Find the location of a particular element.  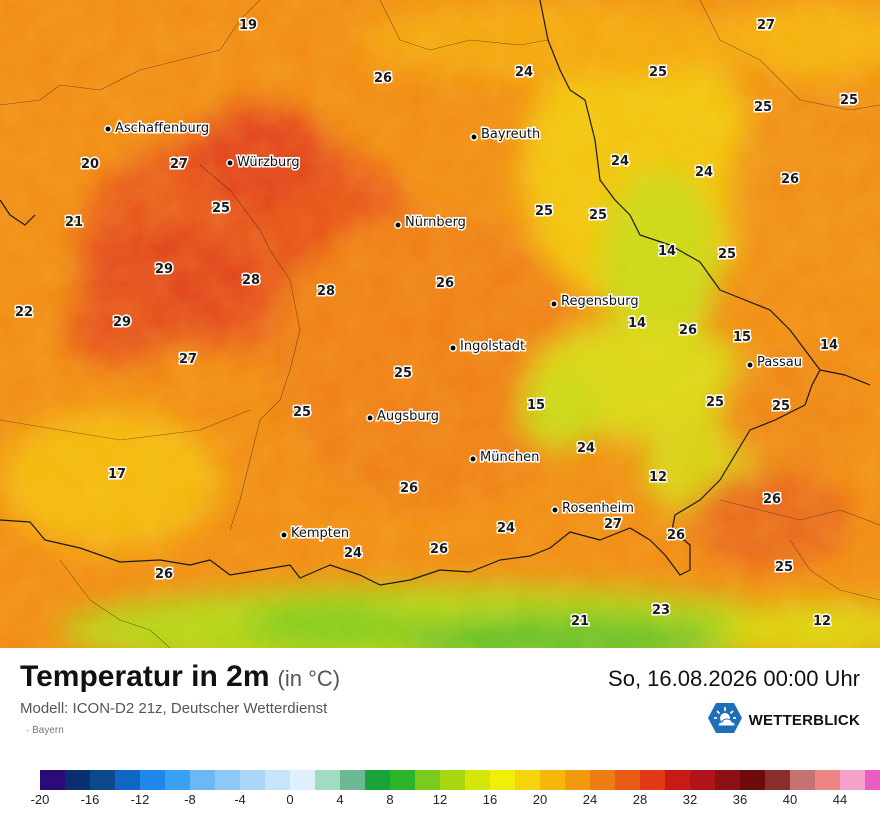

city-wuerzburg: Würzburg is located at coordinates (263, 163).